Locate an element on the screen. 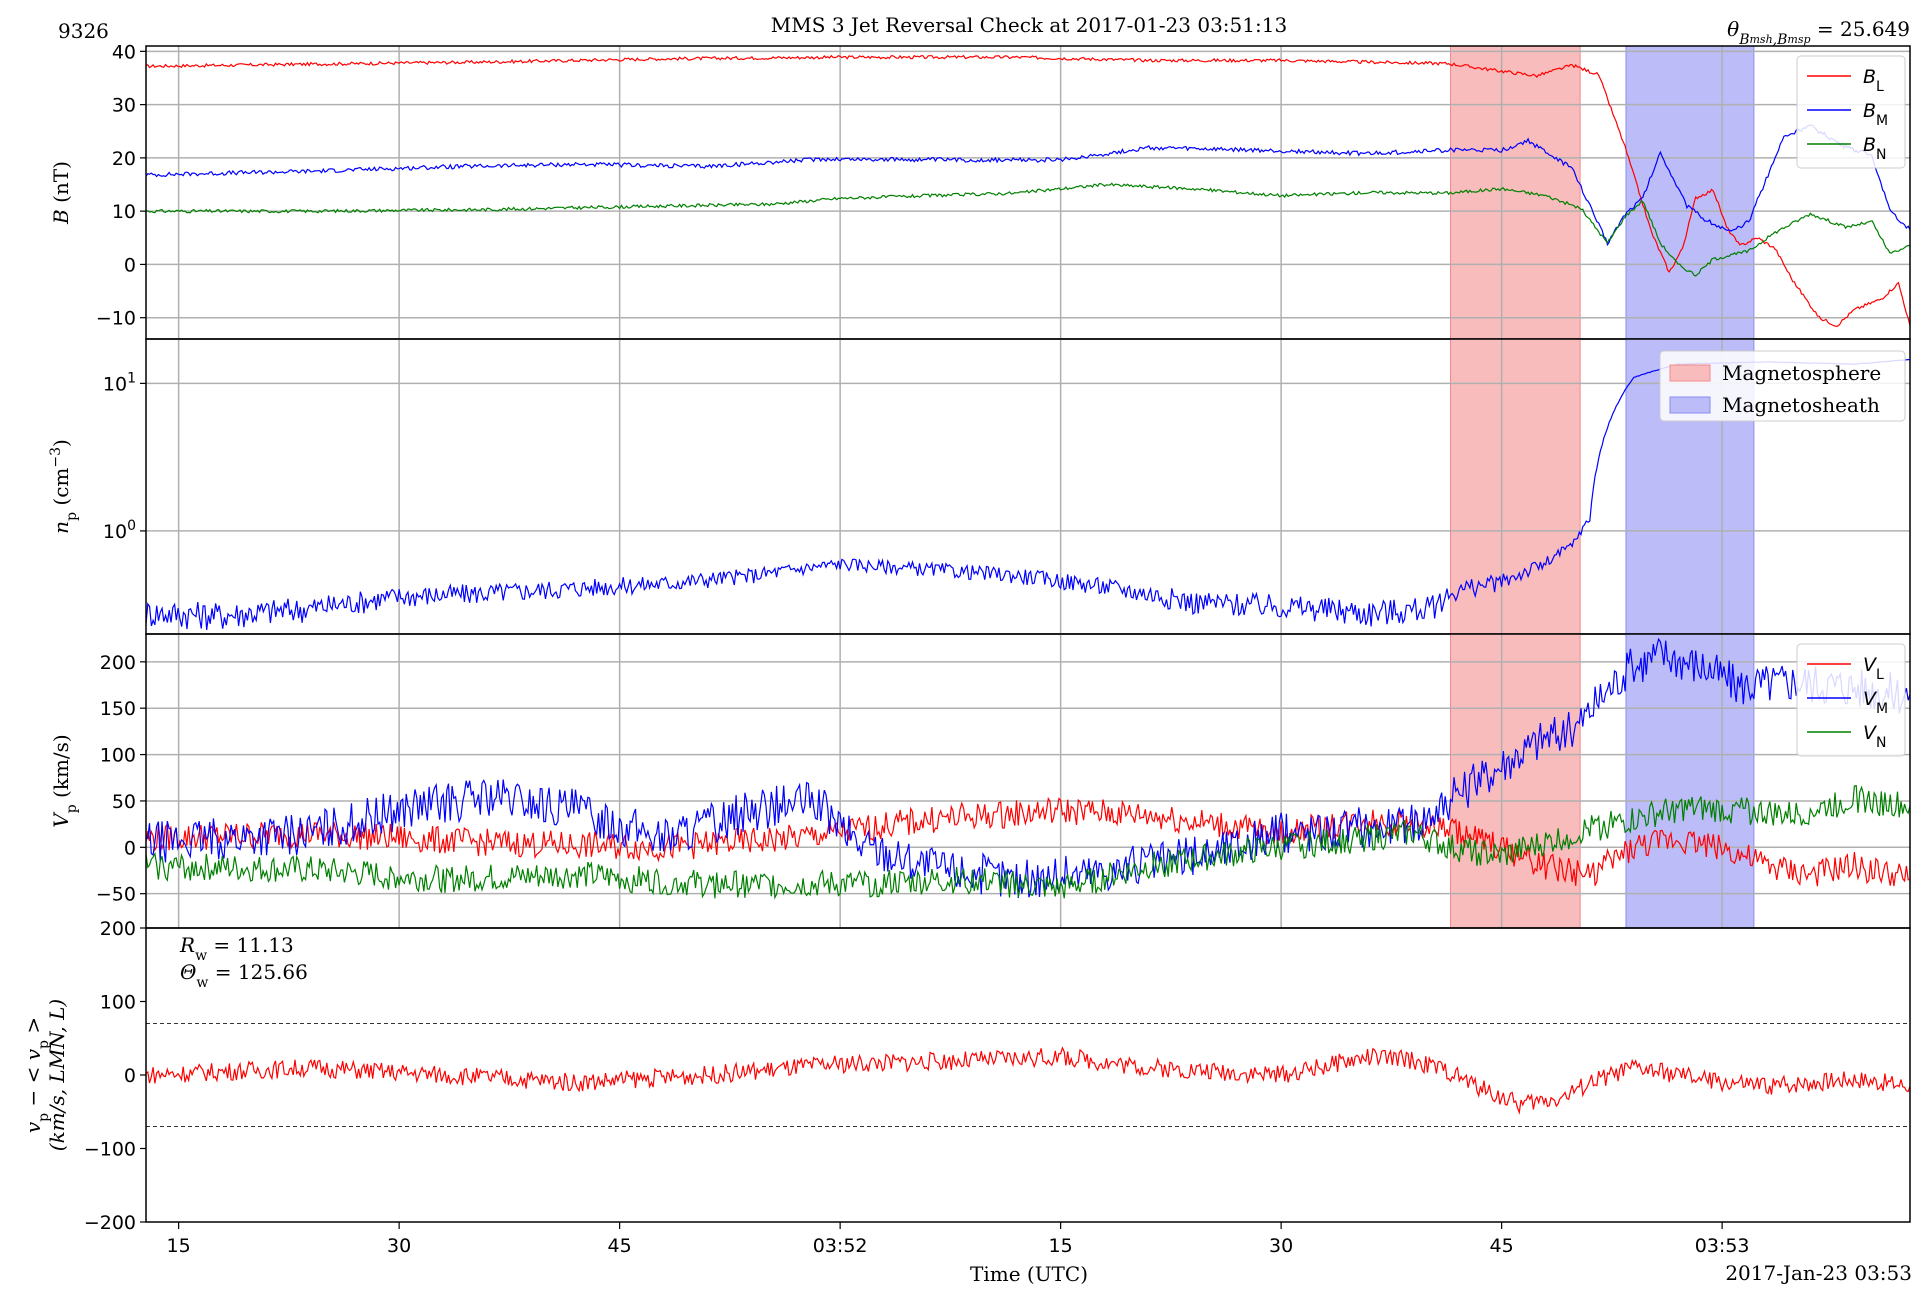  y-tick-label: 50 is located at coordinates (124, 802).